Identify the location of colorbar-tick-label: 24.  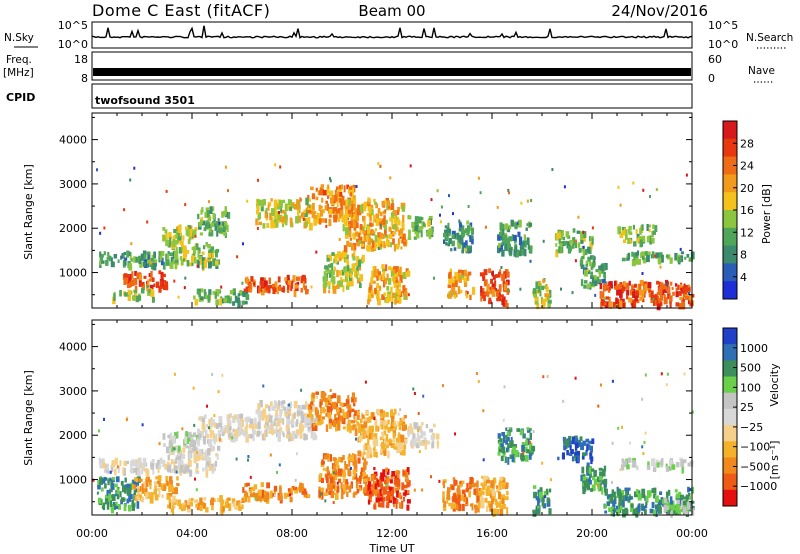
(747, 166).